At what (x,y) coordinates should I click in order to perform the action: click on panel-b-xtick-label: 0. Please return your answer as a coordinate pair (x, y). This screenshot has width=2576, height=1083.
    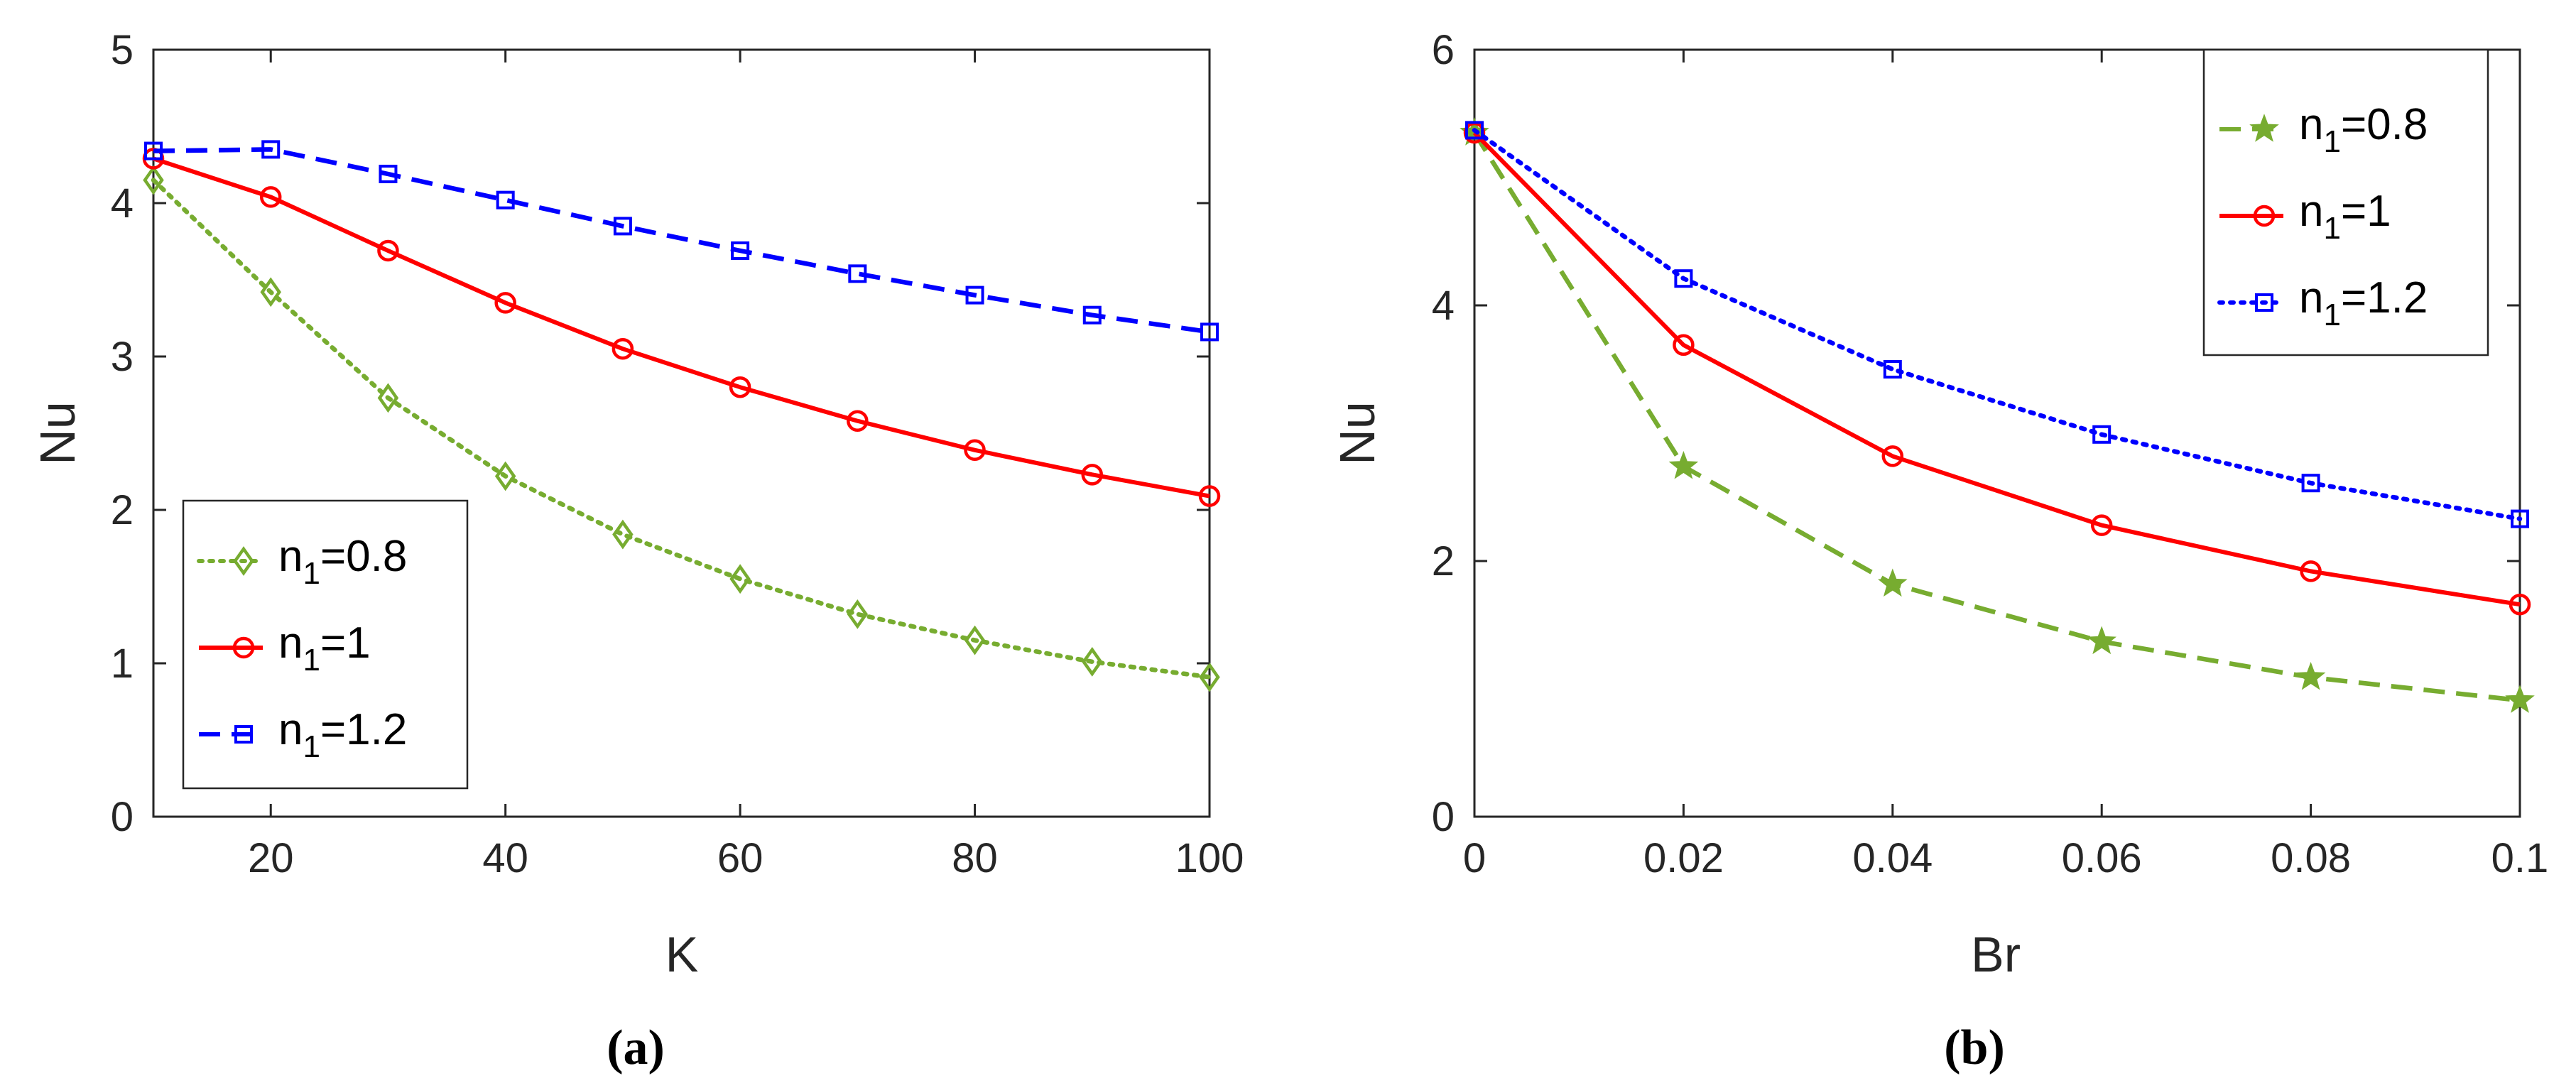
    Looking at the image, I should click on (1474, 858).